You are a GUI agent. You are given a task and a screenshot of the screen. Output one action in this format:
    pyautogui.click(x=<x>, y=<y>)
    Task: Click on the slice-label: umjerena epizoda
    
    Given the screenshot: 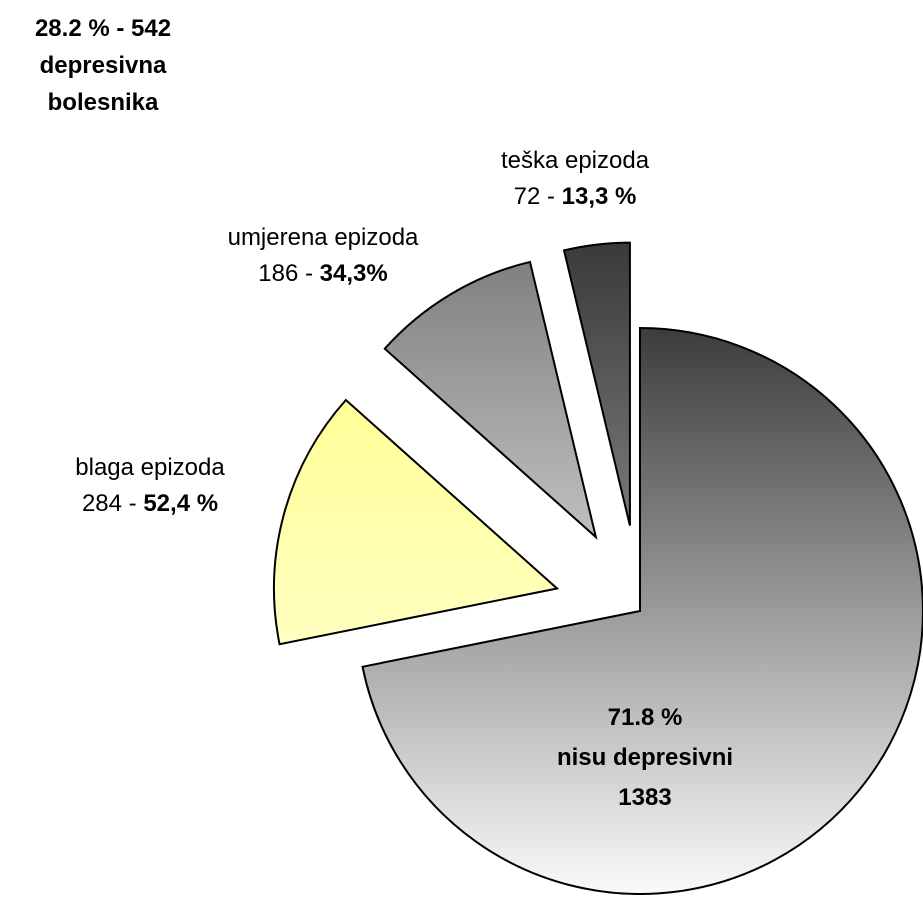 What is the action you would take?
    pyautogui.click(x=323, y=237)
    